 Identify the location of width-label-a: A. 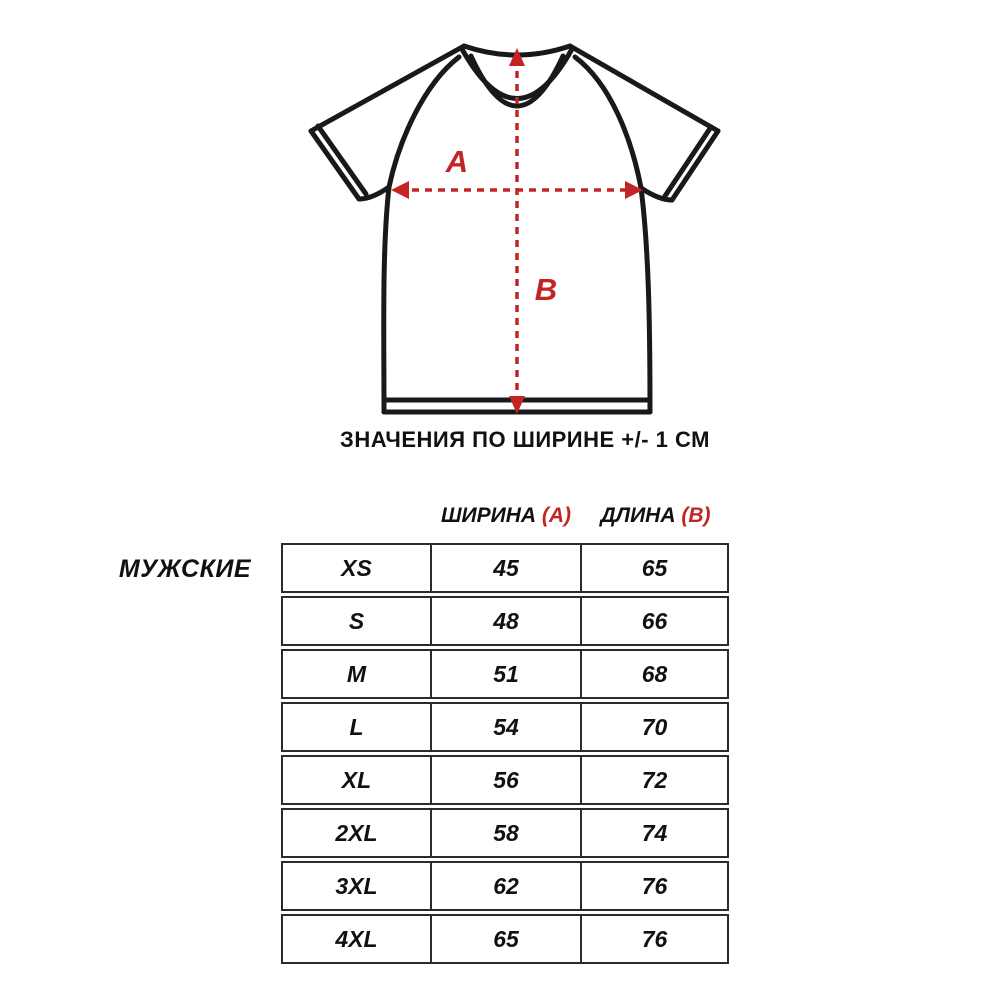
(456, 161).